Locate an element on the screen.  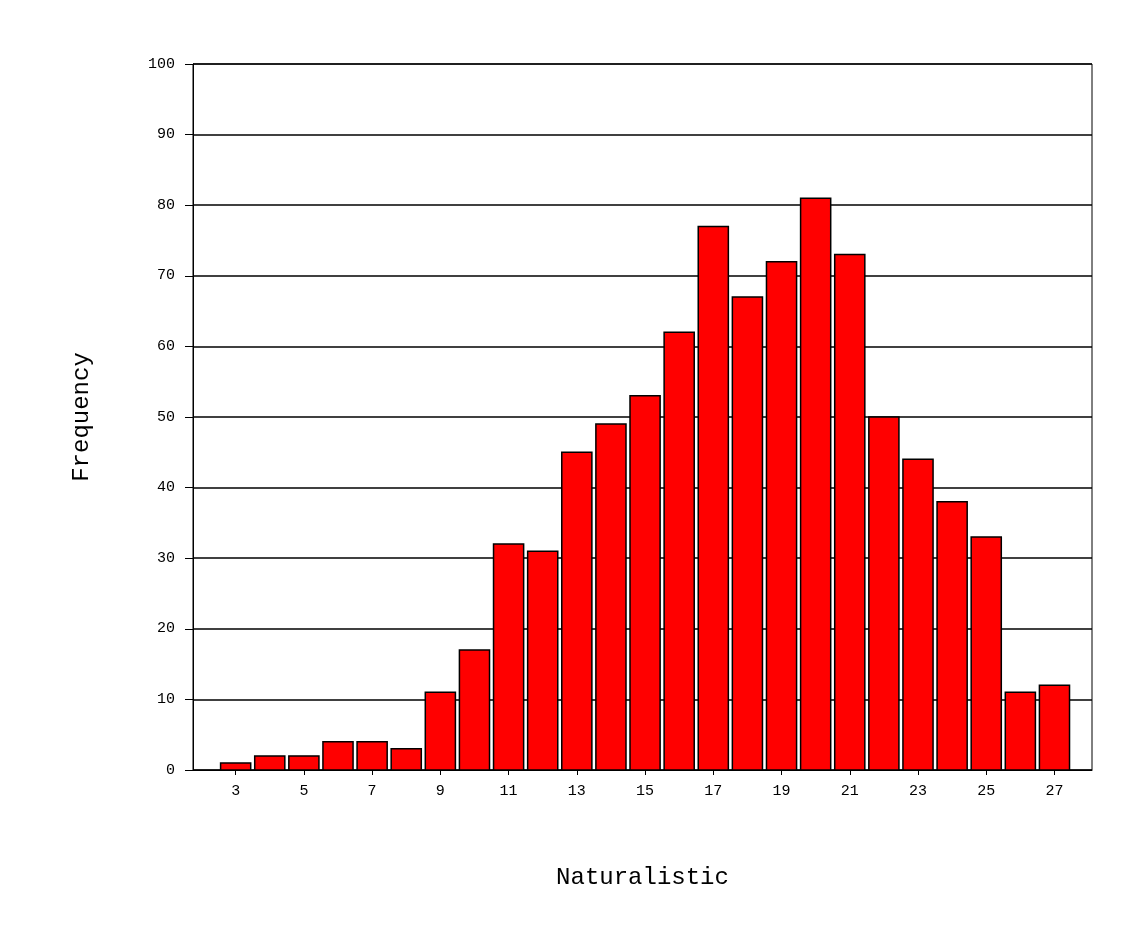
x-tick-label: 19 is located at coordinates (781, 791).